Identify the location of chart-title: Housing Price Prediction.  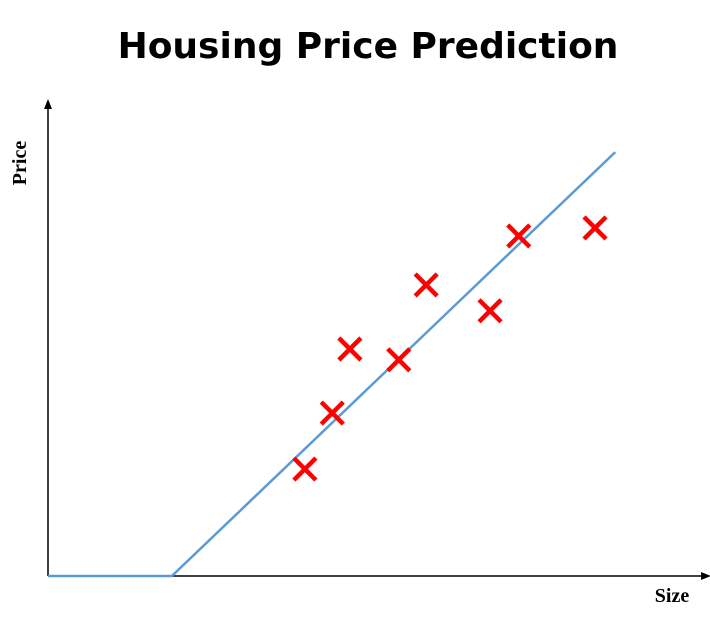
(368, 46).